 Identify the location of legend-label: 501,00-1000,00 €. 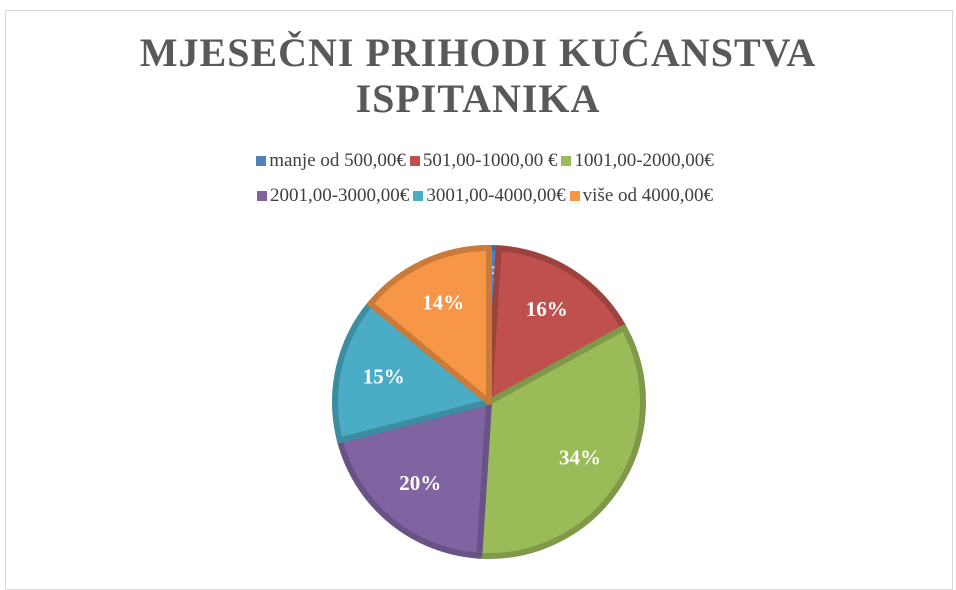
(490, 160).